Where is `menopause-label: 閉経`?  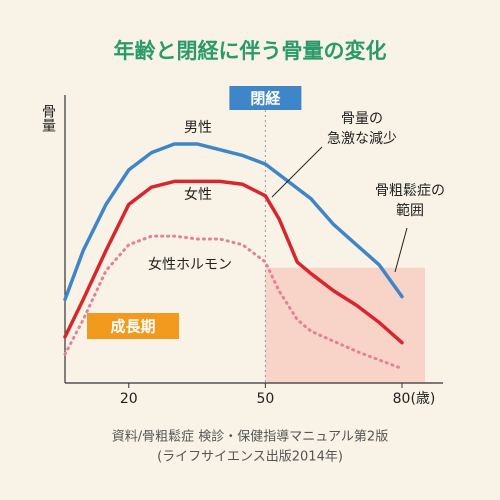 menopause-label: 閉経 is located at coordinates (265, 99).